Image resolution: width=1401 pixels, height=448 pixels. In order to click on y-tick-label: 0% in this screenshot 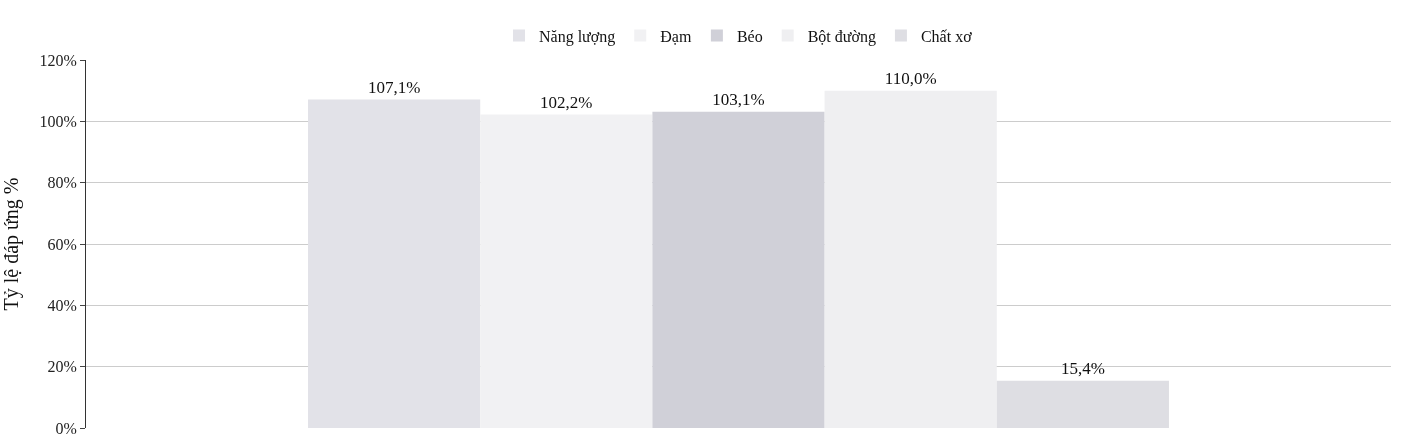, I will do `click(66, 428)`.